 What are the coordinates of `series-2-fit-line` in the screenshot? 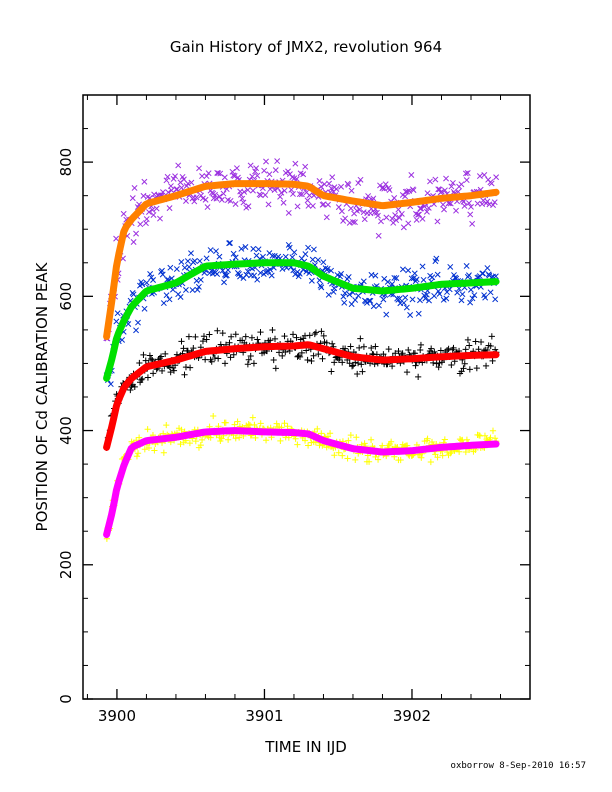 It's located at (301, 396).